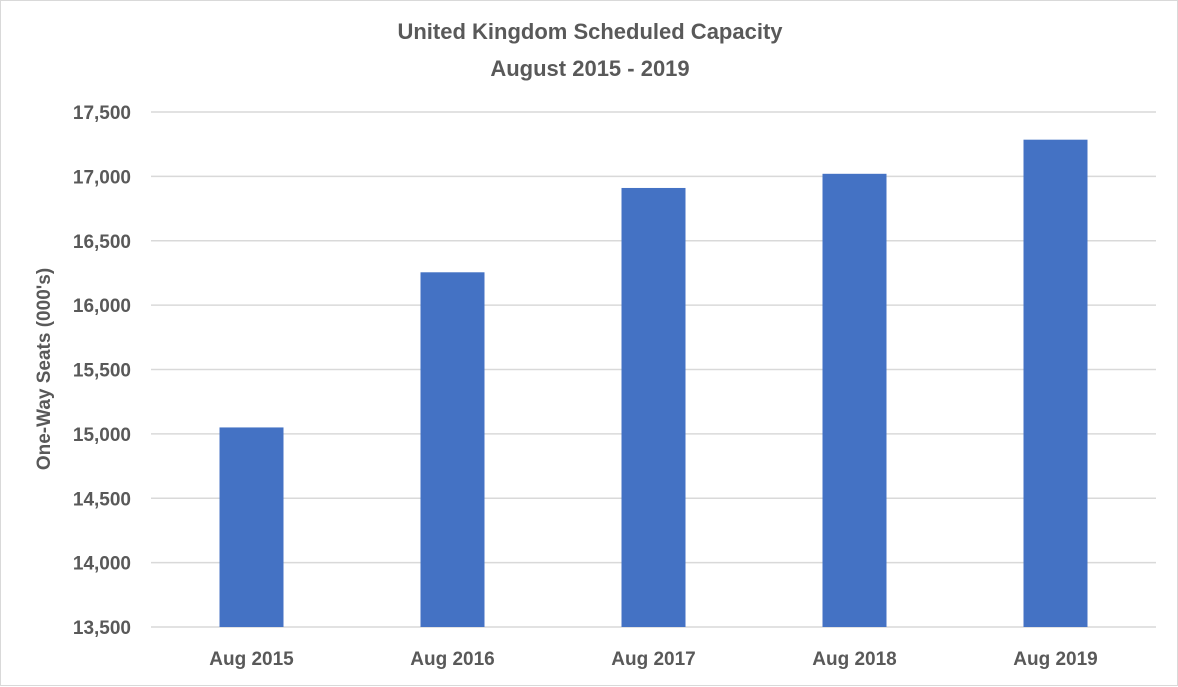  What do you see at coordinates (854, 659) in the screenshot?
I see `x-tick-label: Aug 2018` at bounding box center [854, 659].